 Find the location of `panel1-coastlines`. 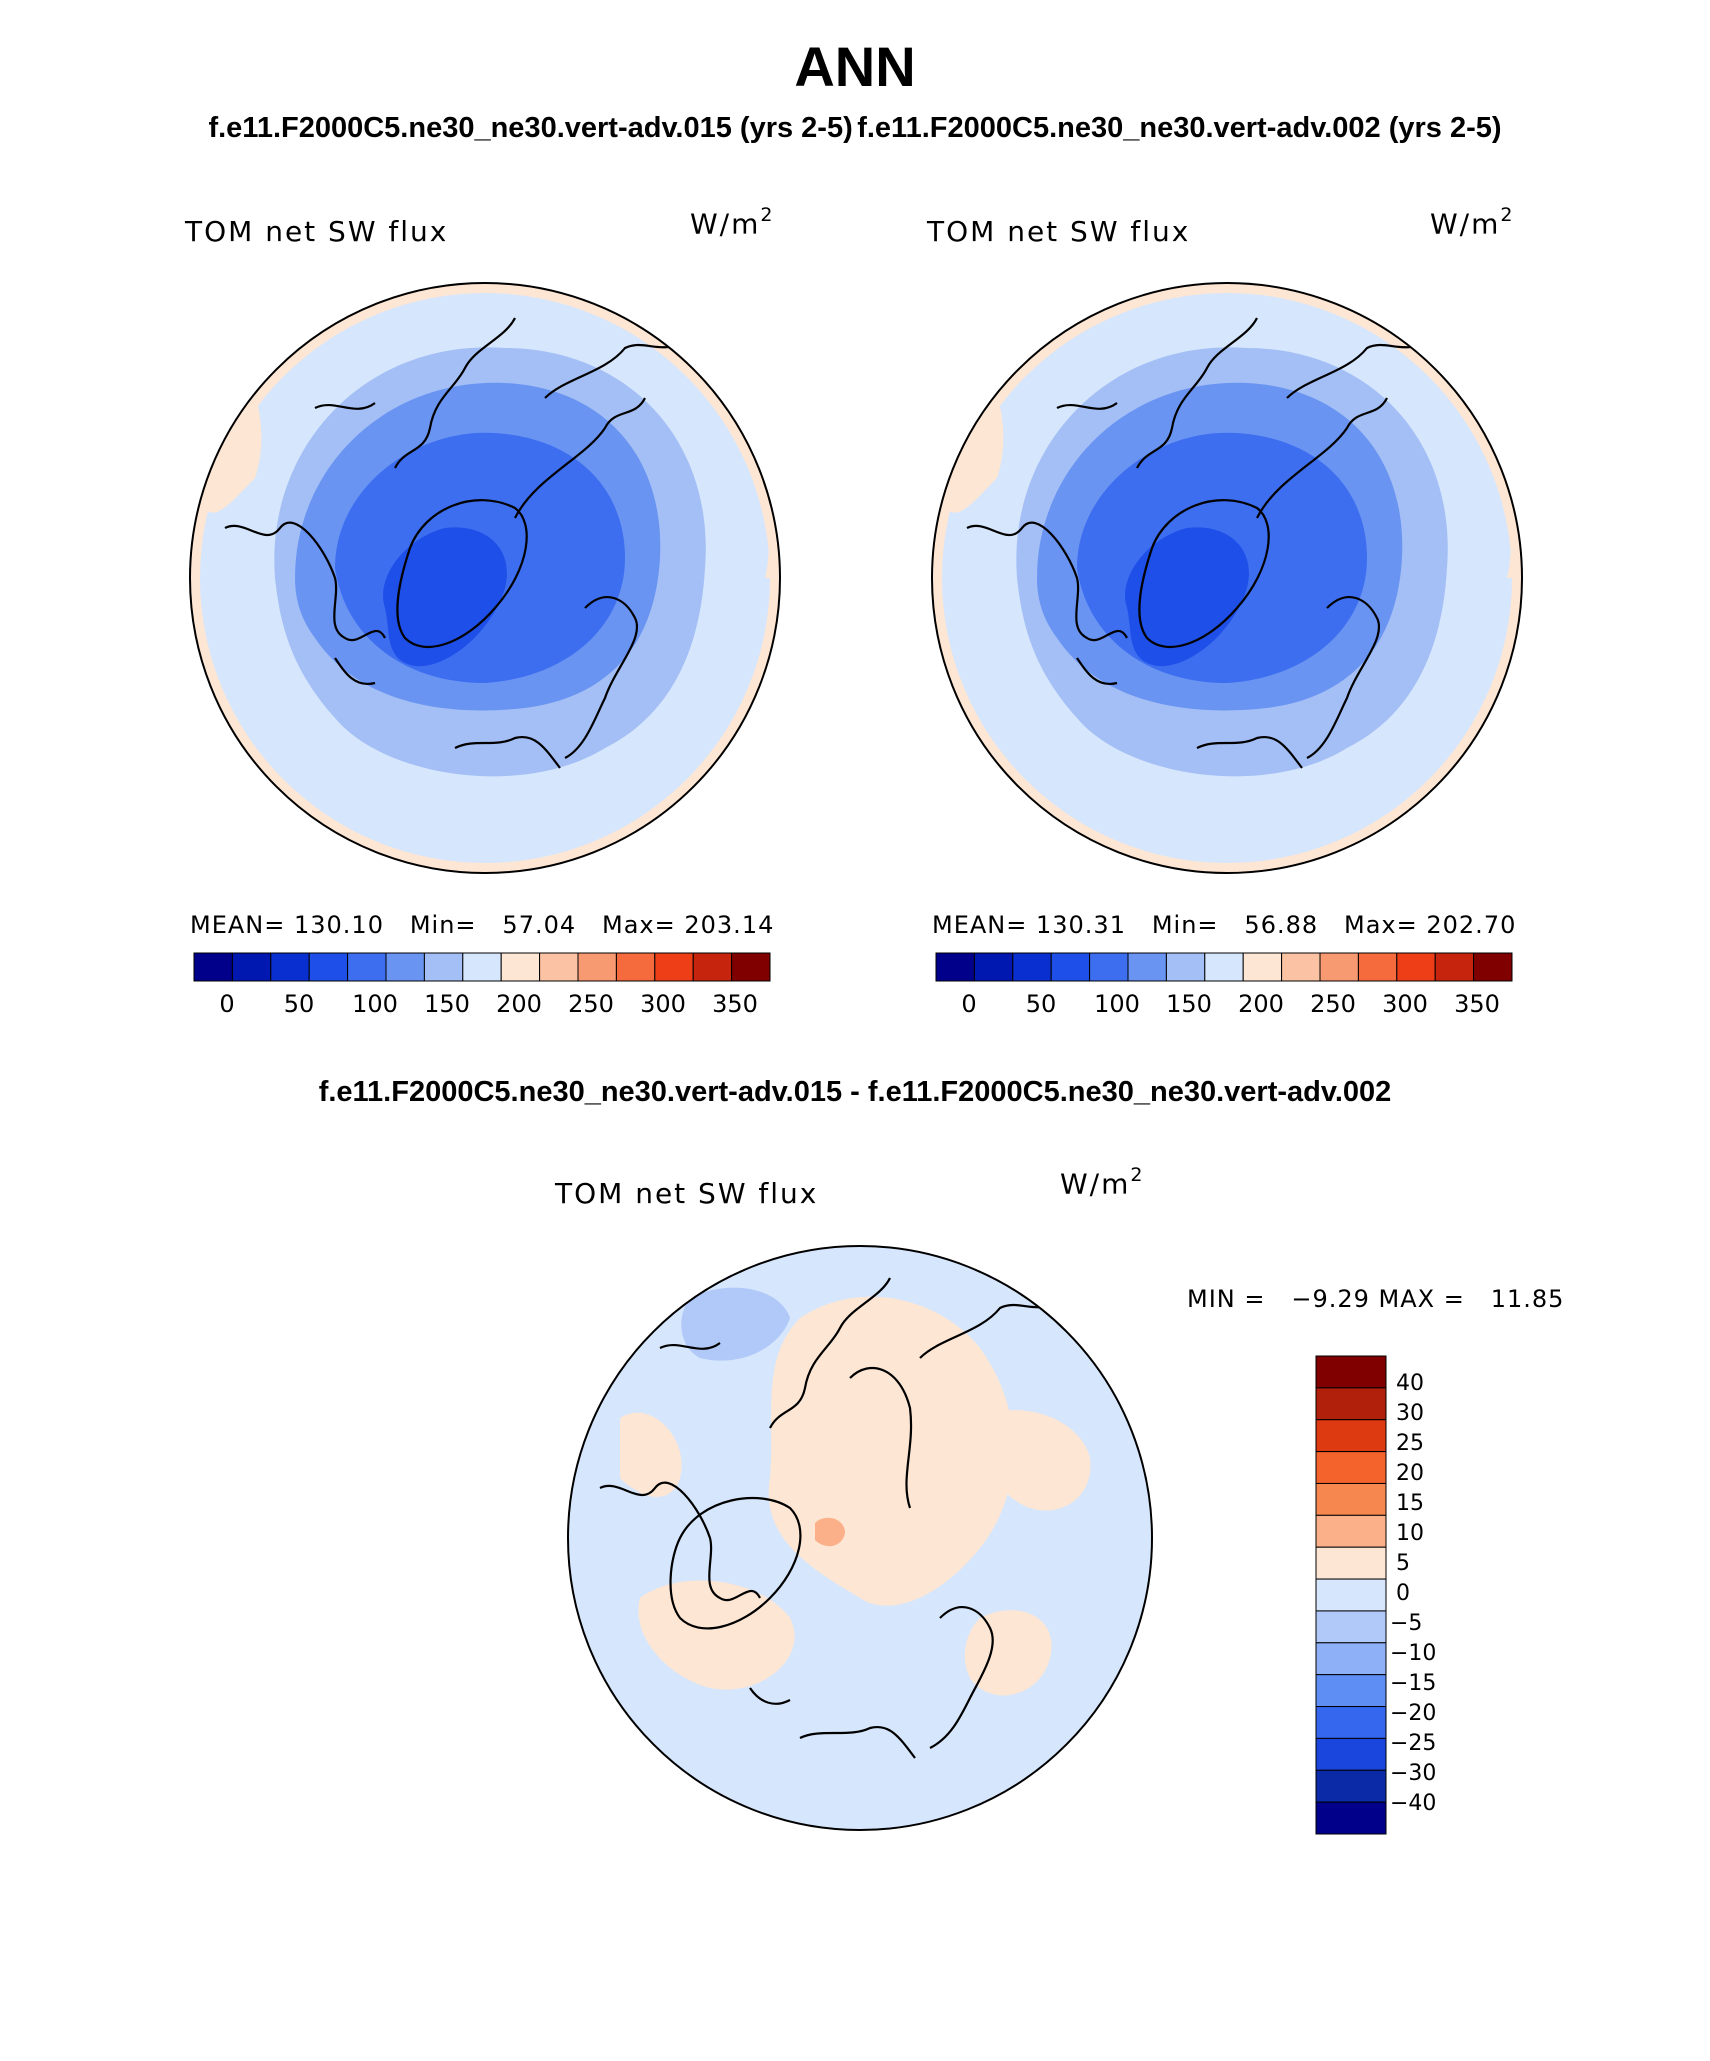

panel1-coastlines is located at coordinates (455, 543).